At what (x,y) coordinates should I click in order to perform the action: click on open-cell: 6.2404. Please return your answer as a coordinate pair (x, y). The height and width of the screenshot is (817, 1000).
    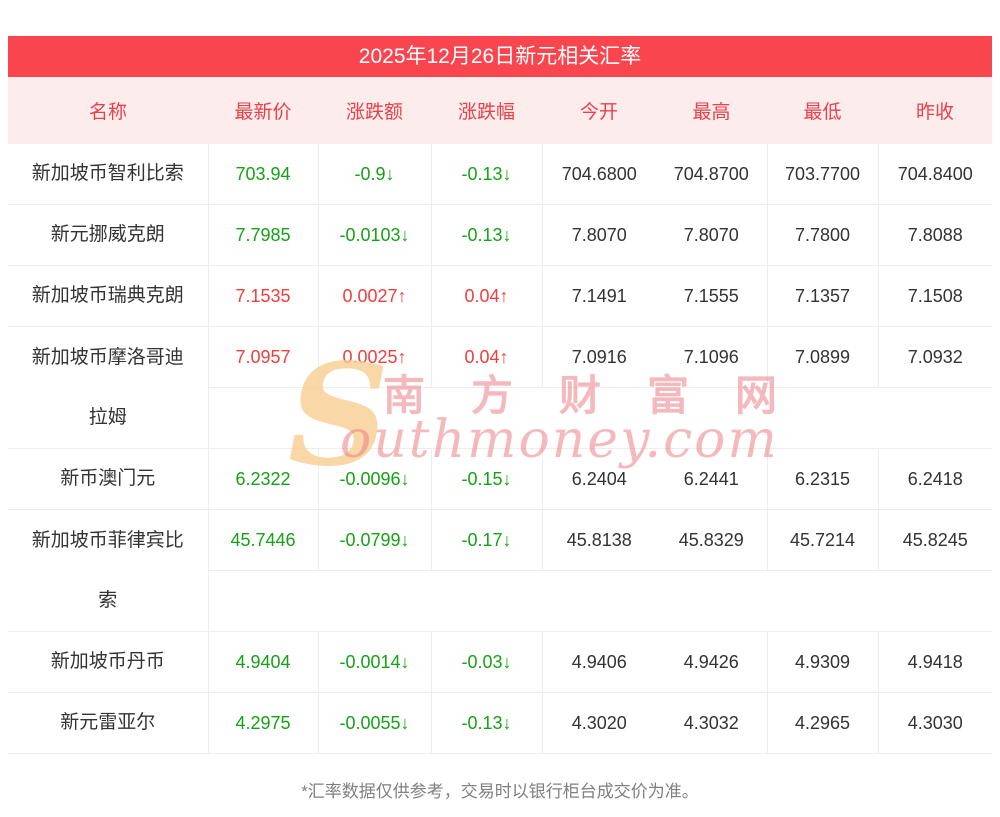
    Looking at the image, I should click on (599, 479).